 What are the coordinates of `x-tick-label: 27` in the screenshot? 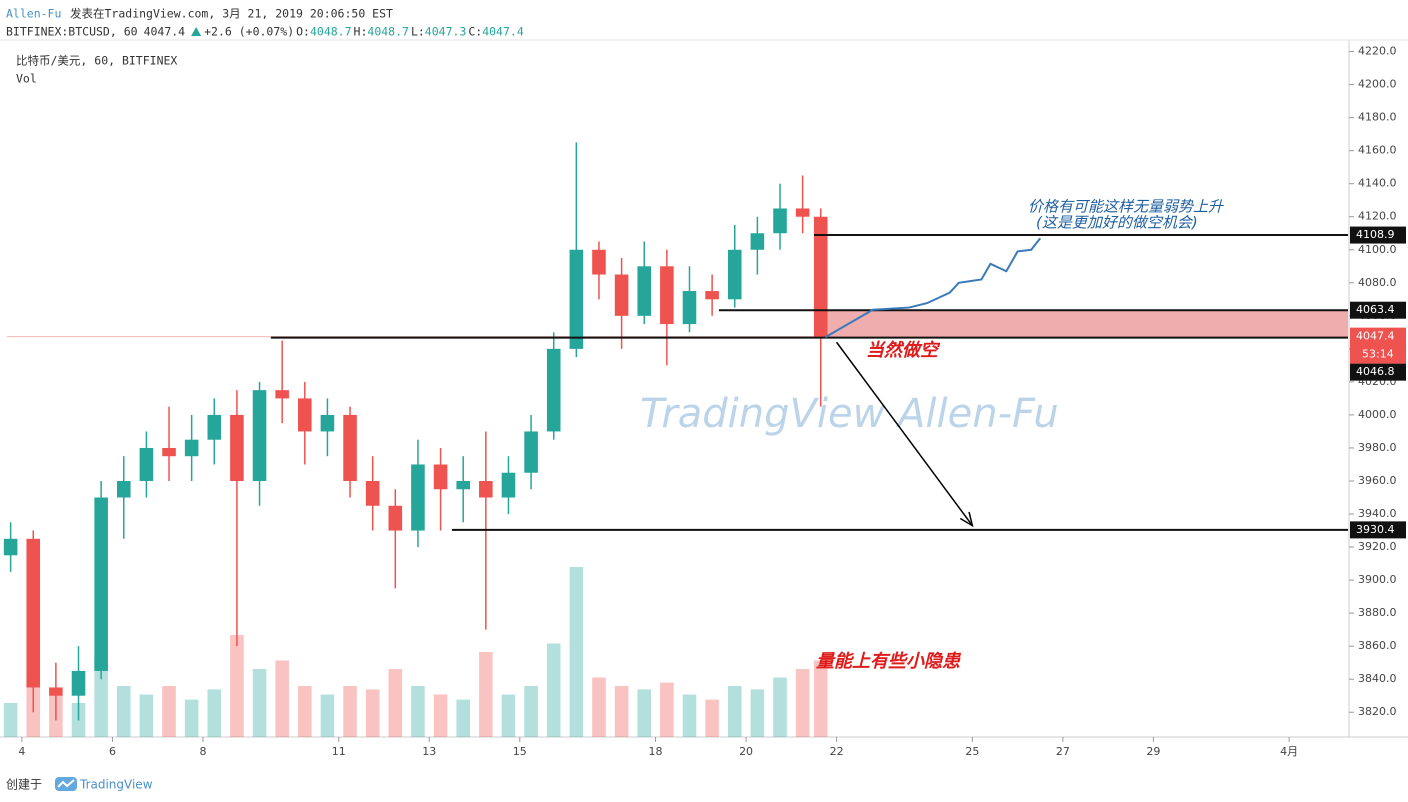 It's located at (1063, 751).